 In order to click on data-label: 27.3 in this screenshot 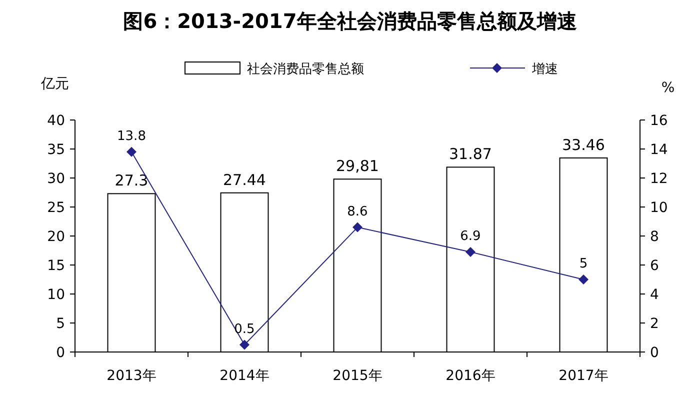, I will do `click(131, 181)`.